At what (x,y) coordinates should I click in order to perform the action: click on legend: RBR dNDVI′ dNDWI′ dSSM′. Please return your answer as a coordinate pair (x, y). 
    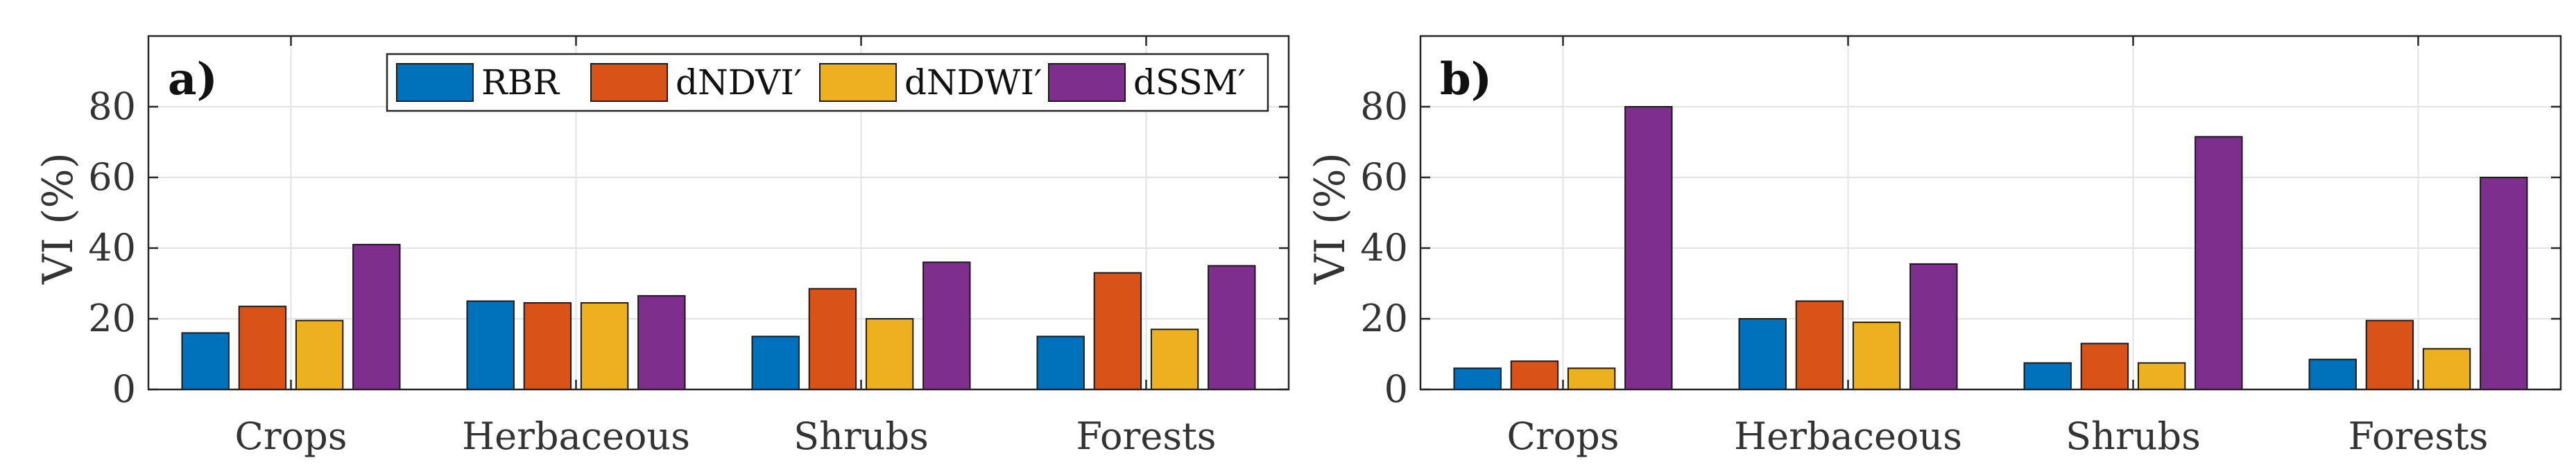
    Looking at the image, I should click on (827, 82).